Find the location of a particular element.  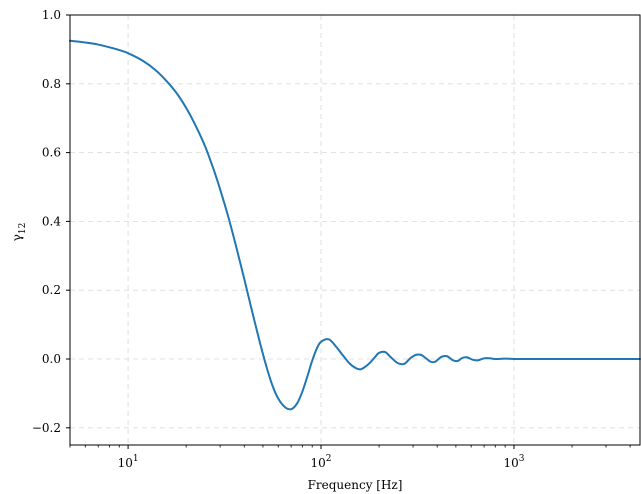

y-axis-label-sub: 12 is located at coordinates (23, 228).